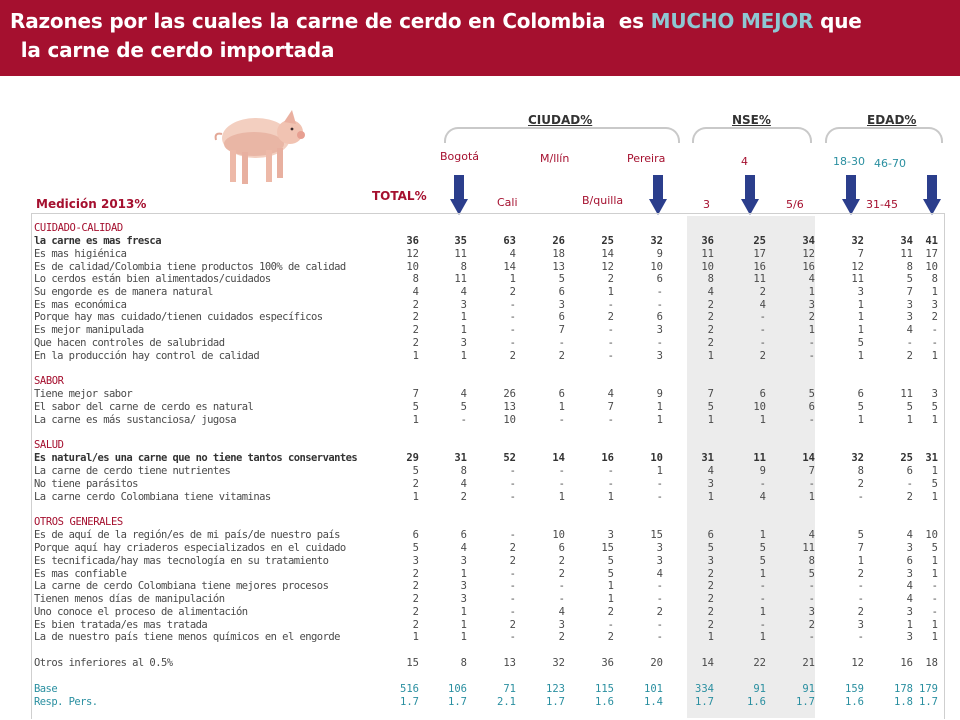  Describe the element at coordinates (507, 202) in the screenshot. I see `subhead-cali: Cali` at that location.